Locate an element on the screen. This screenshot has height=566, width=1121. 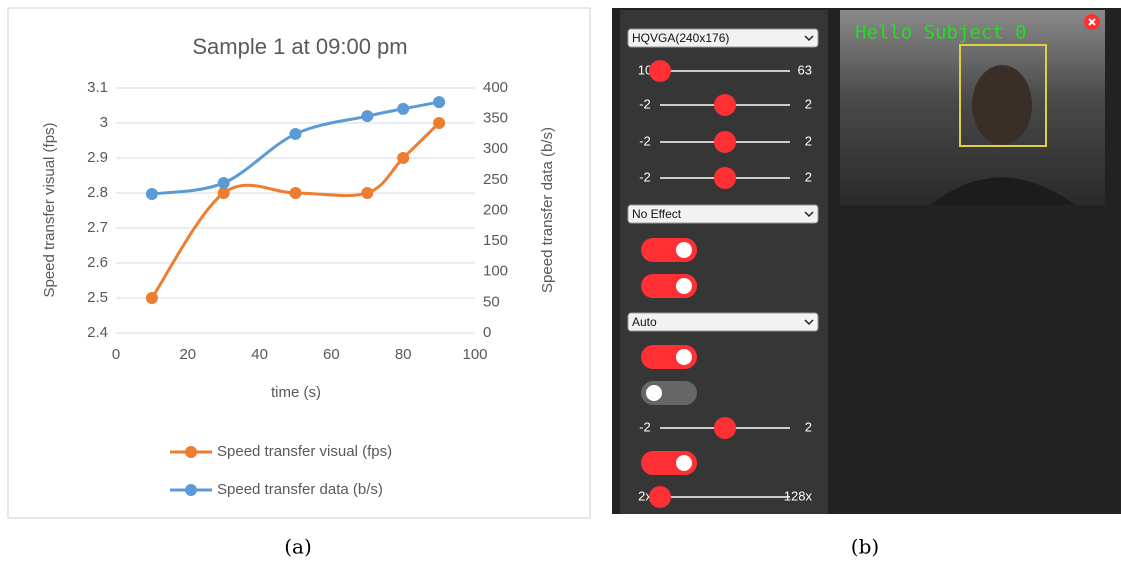
body is located at coordinates (1002, 191).